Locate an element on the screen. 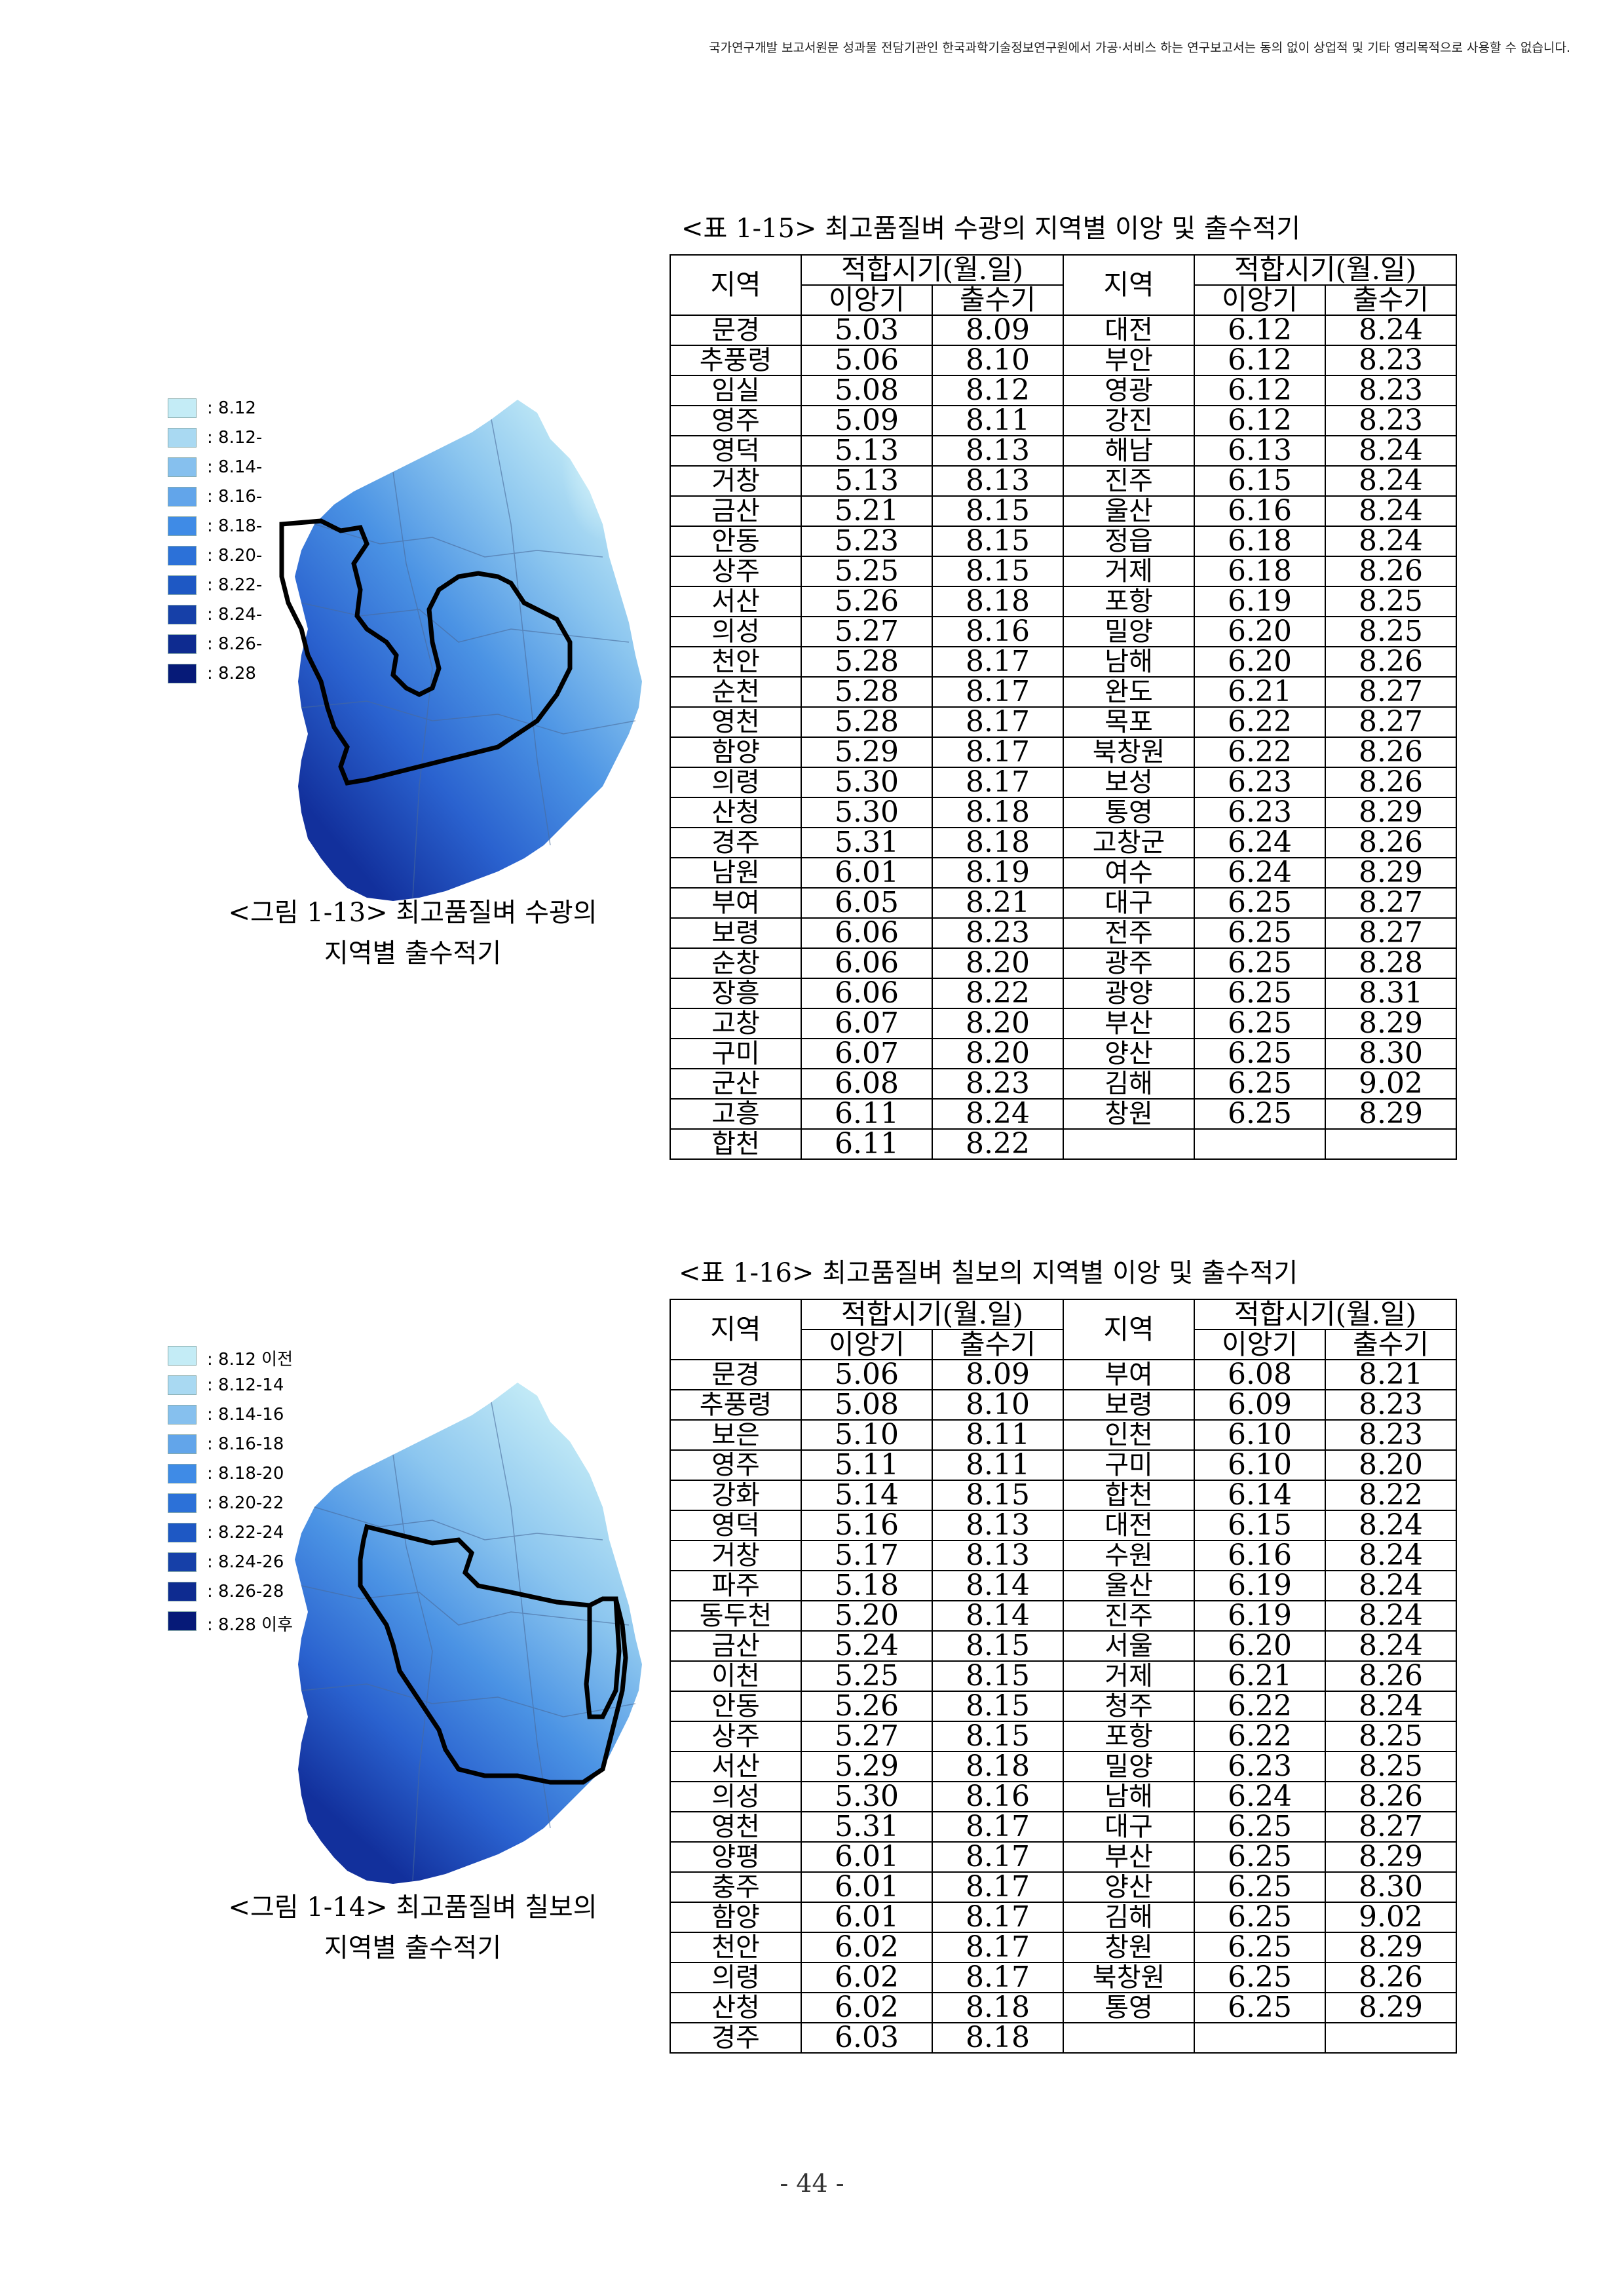  cell-heading-right: 8.23 is located at coordinates (1391, 1435).